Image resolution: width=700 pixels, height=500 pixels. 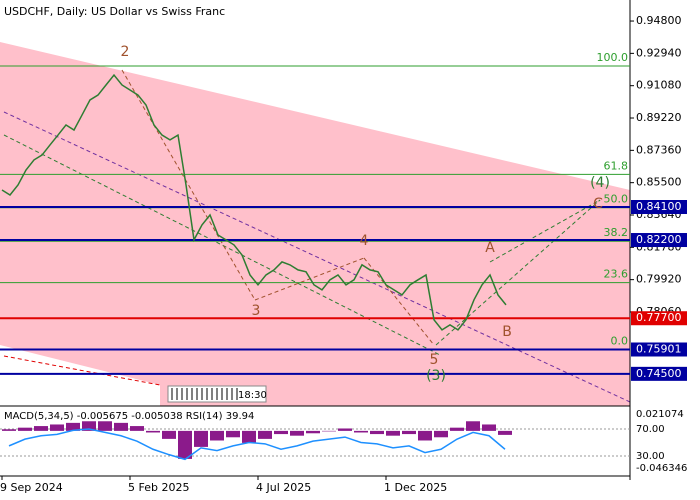 I want to click on wave-label: 2, so click(x=125, y=52).